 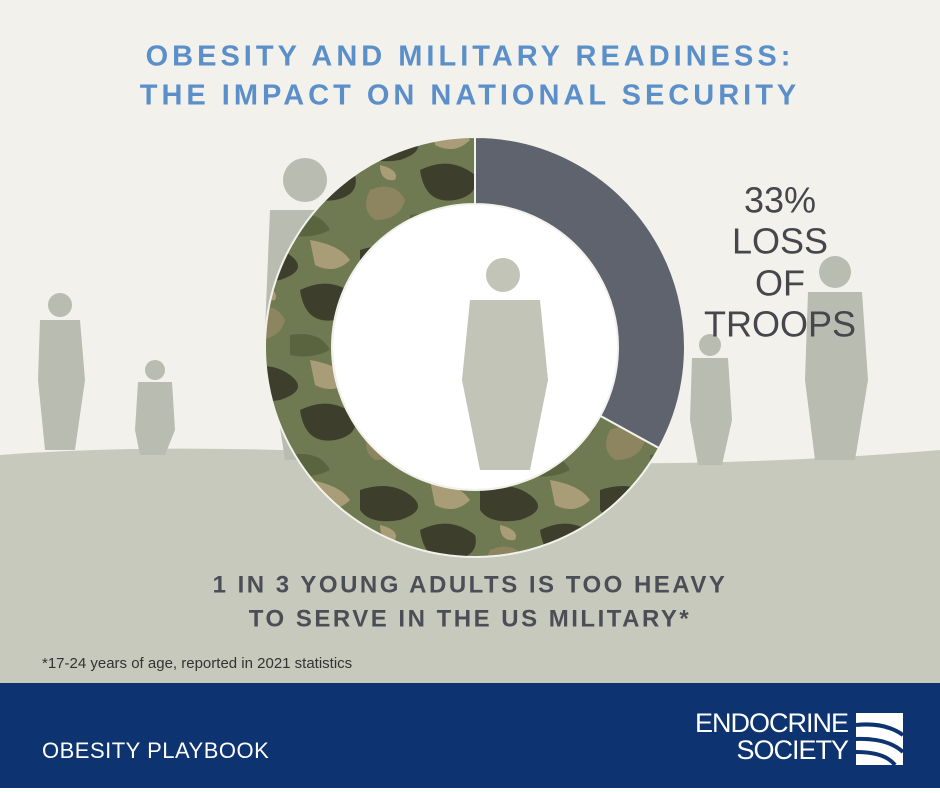 I want to click on footer-label: OBESITY PLAYBOOK, so click(x=155, y=750).